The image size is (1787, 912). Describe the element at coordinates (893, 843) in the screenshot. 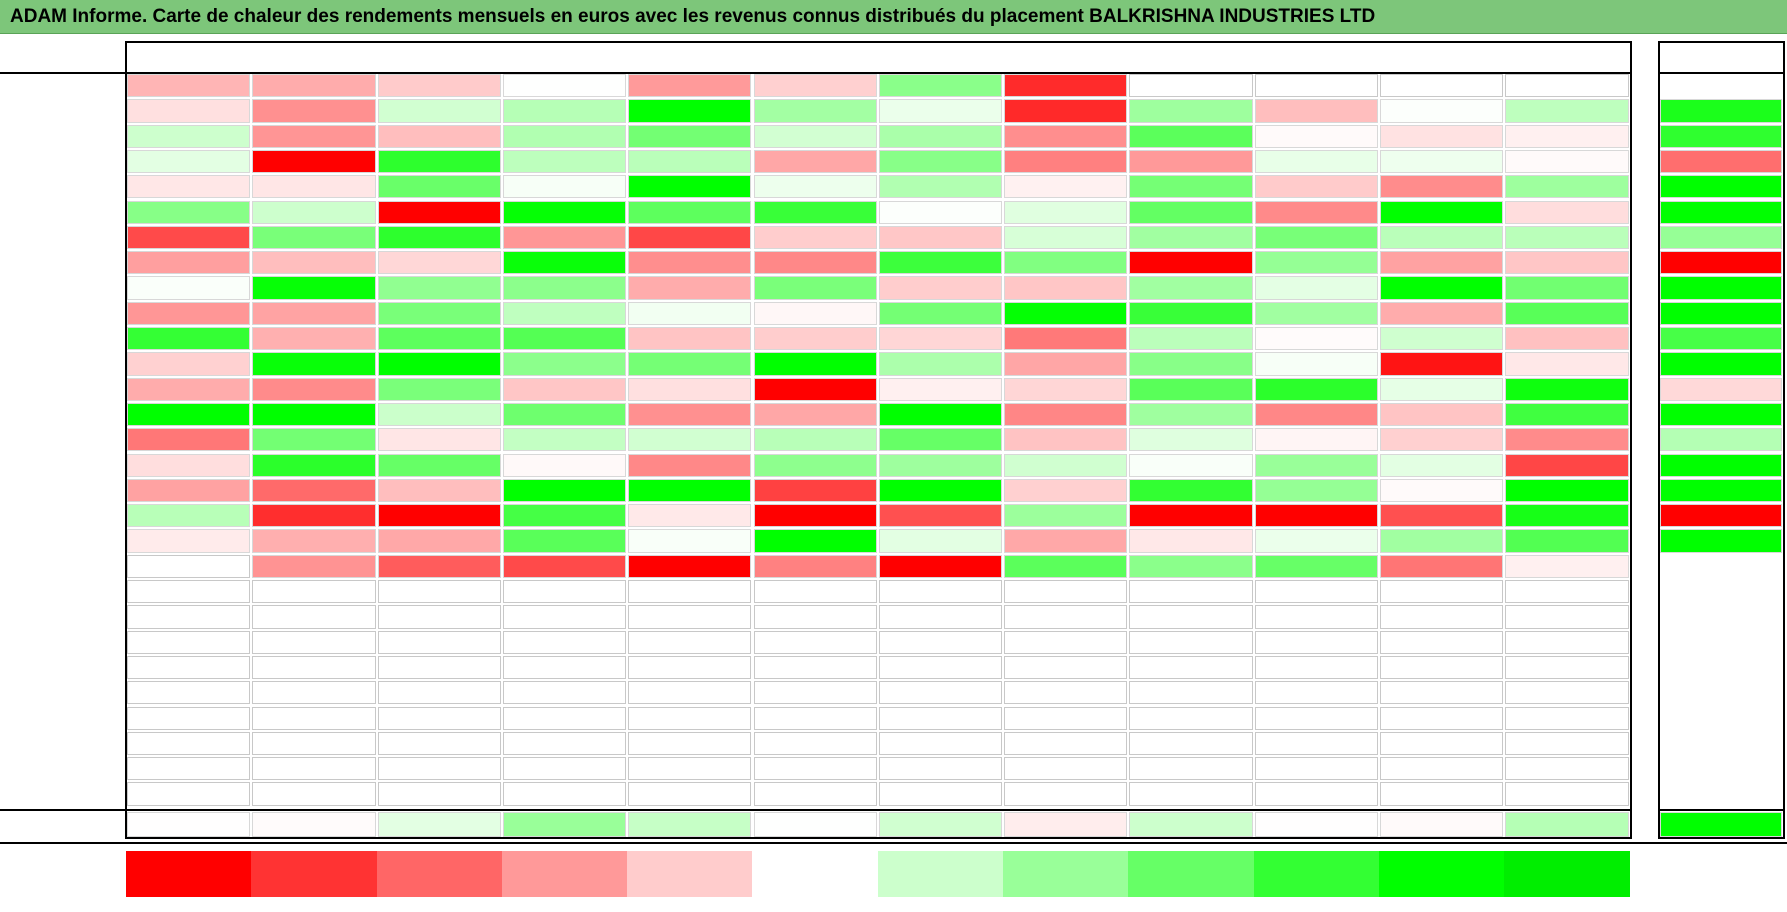

I see `bottom-divider` at that location.